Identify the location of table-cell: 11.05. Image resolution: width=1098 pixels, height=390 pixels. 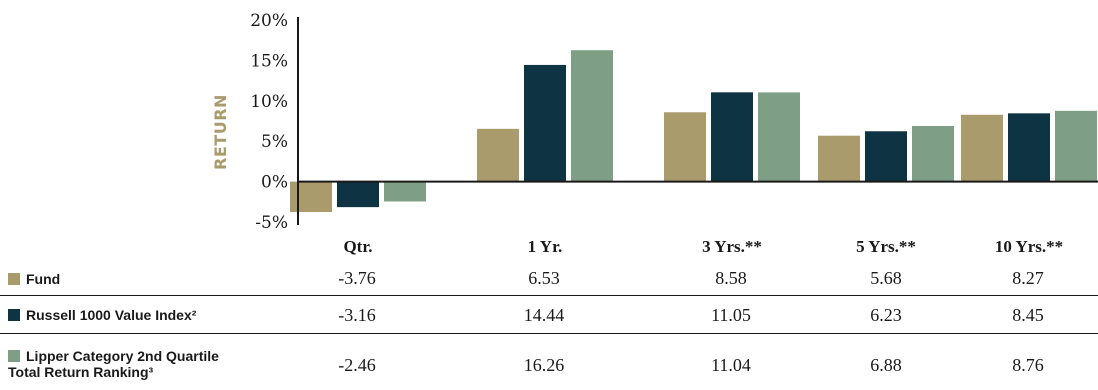
(731, 315).